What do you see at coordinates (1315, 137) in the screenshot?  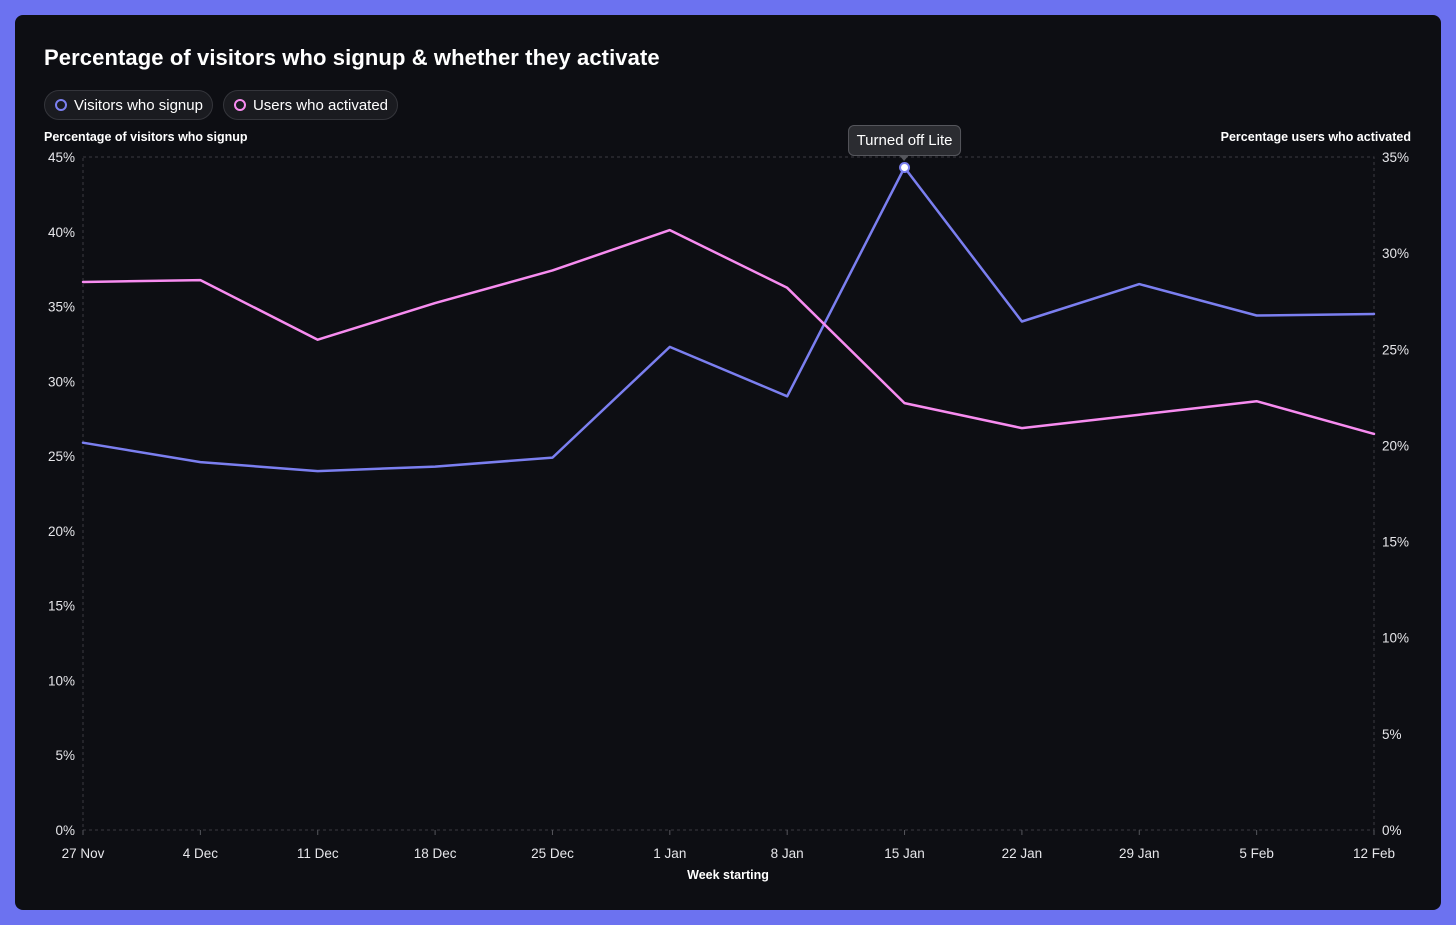 I see `y2-axis-title: Percentage users who activated` at bounding box center [1315, 137].